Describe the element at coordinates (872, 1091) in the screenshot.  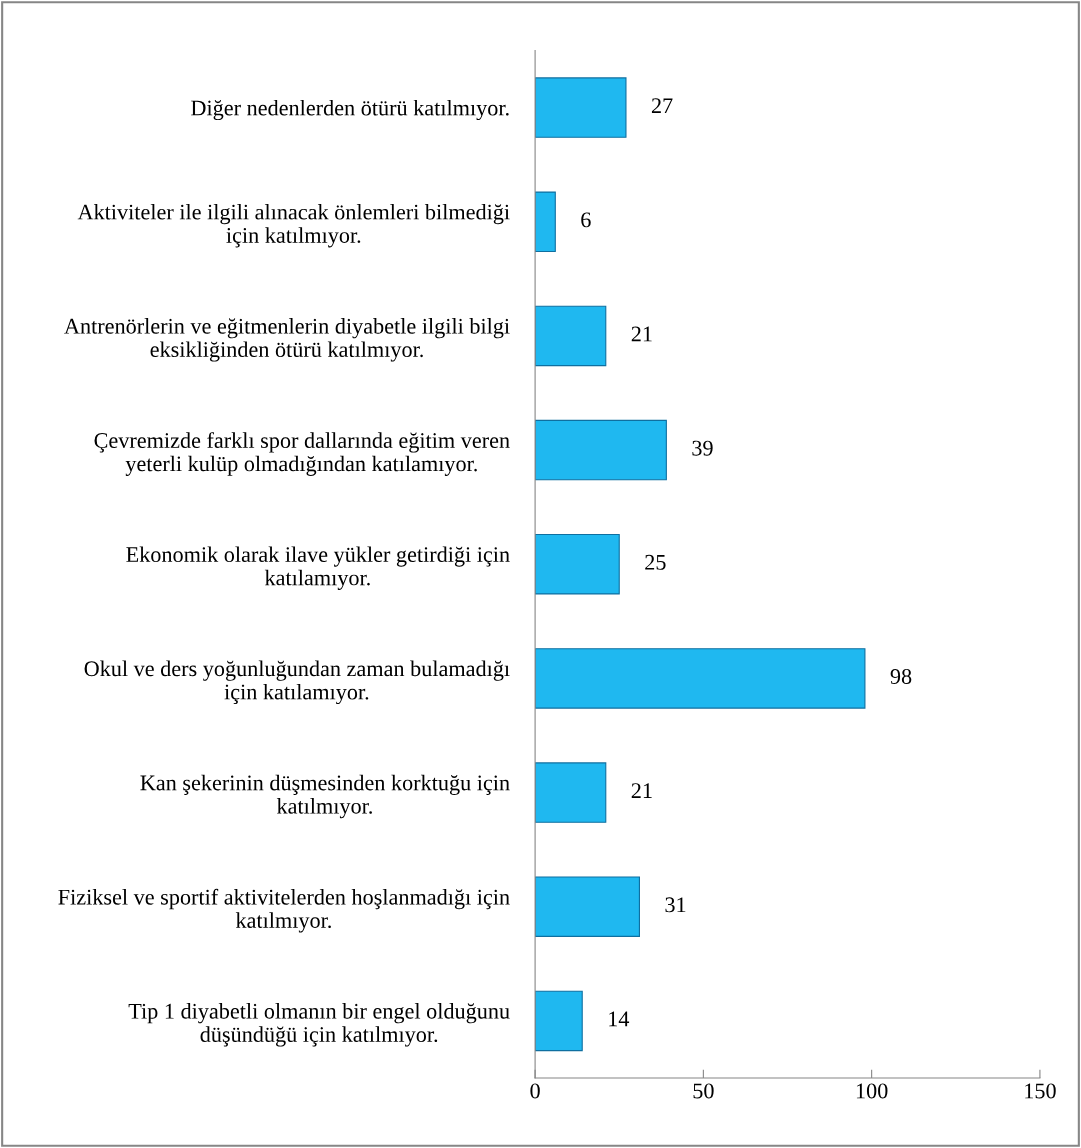
I see `x-tick-label: 100` at that location.